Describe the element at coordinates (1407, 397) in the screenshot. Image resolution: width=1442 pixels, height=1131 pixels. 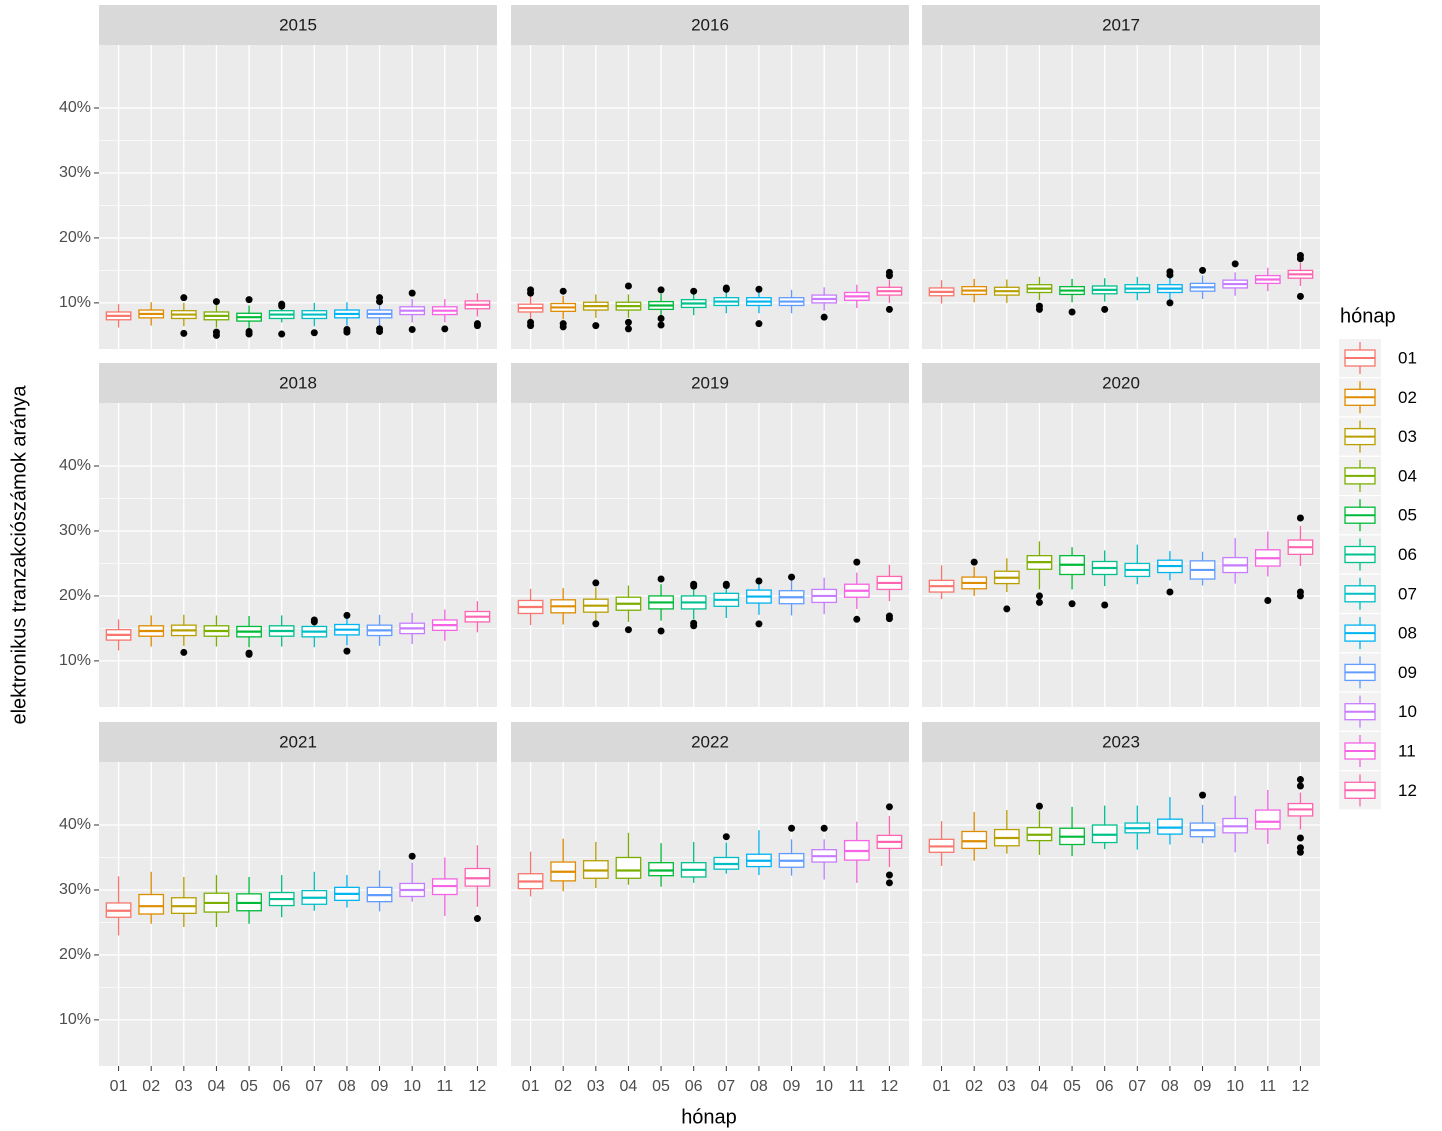
I see `legend-label: 02` at that location.